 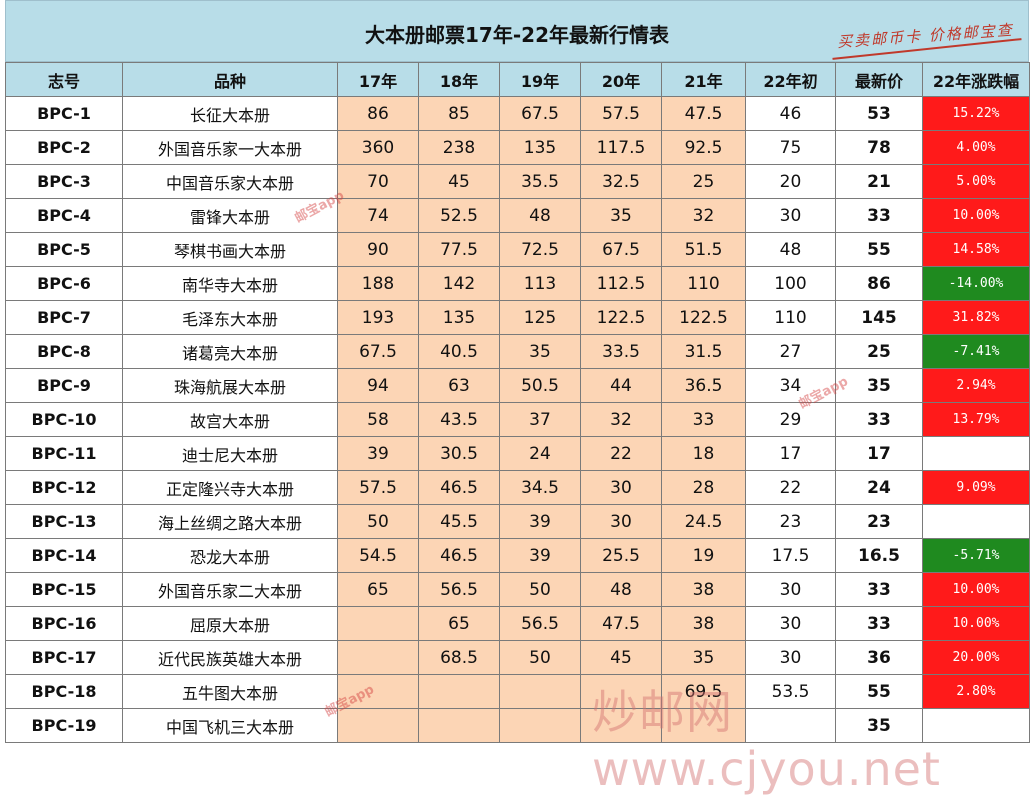 What do you see at coordinates (540, 317) in the screenshot?
I see `cell-y19: 125` at bounding box center [540, 317].